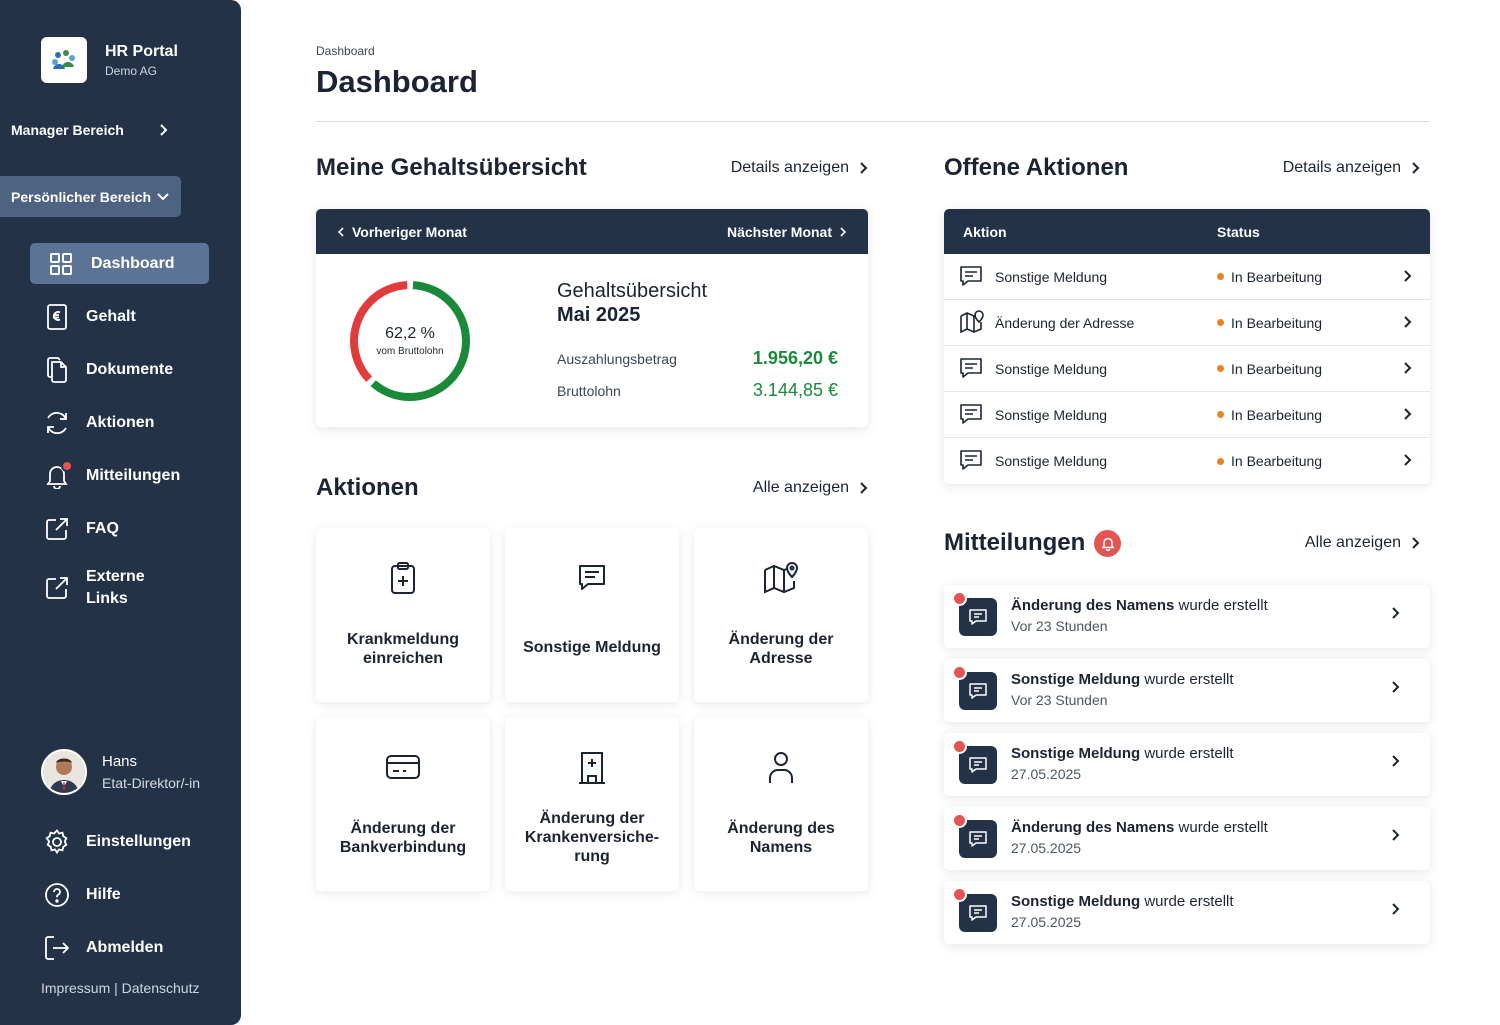 The width and height of the screenshot is (1500, 1025). What do you see at coordinates (61, 264) in the screenshot?
I see `dashboard-grid-icon` at bounding box center [61, 264].